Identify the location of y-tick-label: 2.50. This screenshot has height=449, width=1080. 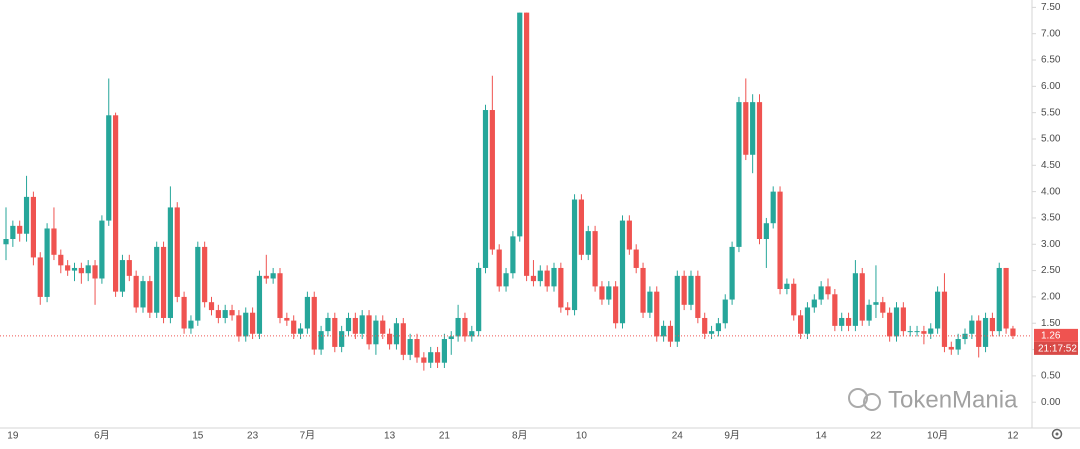
(1051, 270).